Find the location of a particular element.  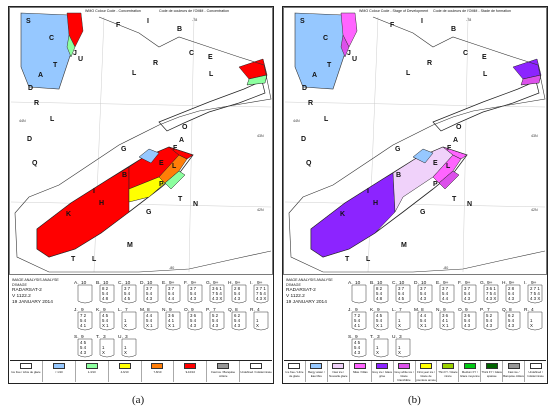

egg-code: N. 93 64 1X 1 is located at coordinates (171, 319).